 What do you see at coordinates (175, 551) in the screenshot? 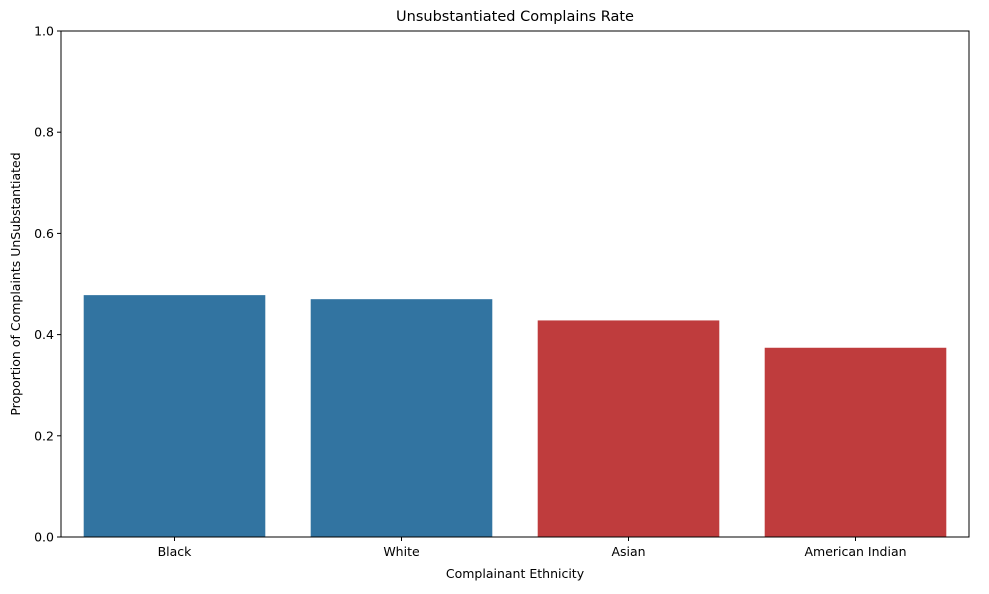
I see `x-tick-label: Black` at bounding box center [175, 551].